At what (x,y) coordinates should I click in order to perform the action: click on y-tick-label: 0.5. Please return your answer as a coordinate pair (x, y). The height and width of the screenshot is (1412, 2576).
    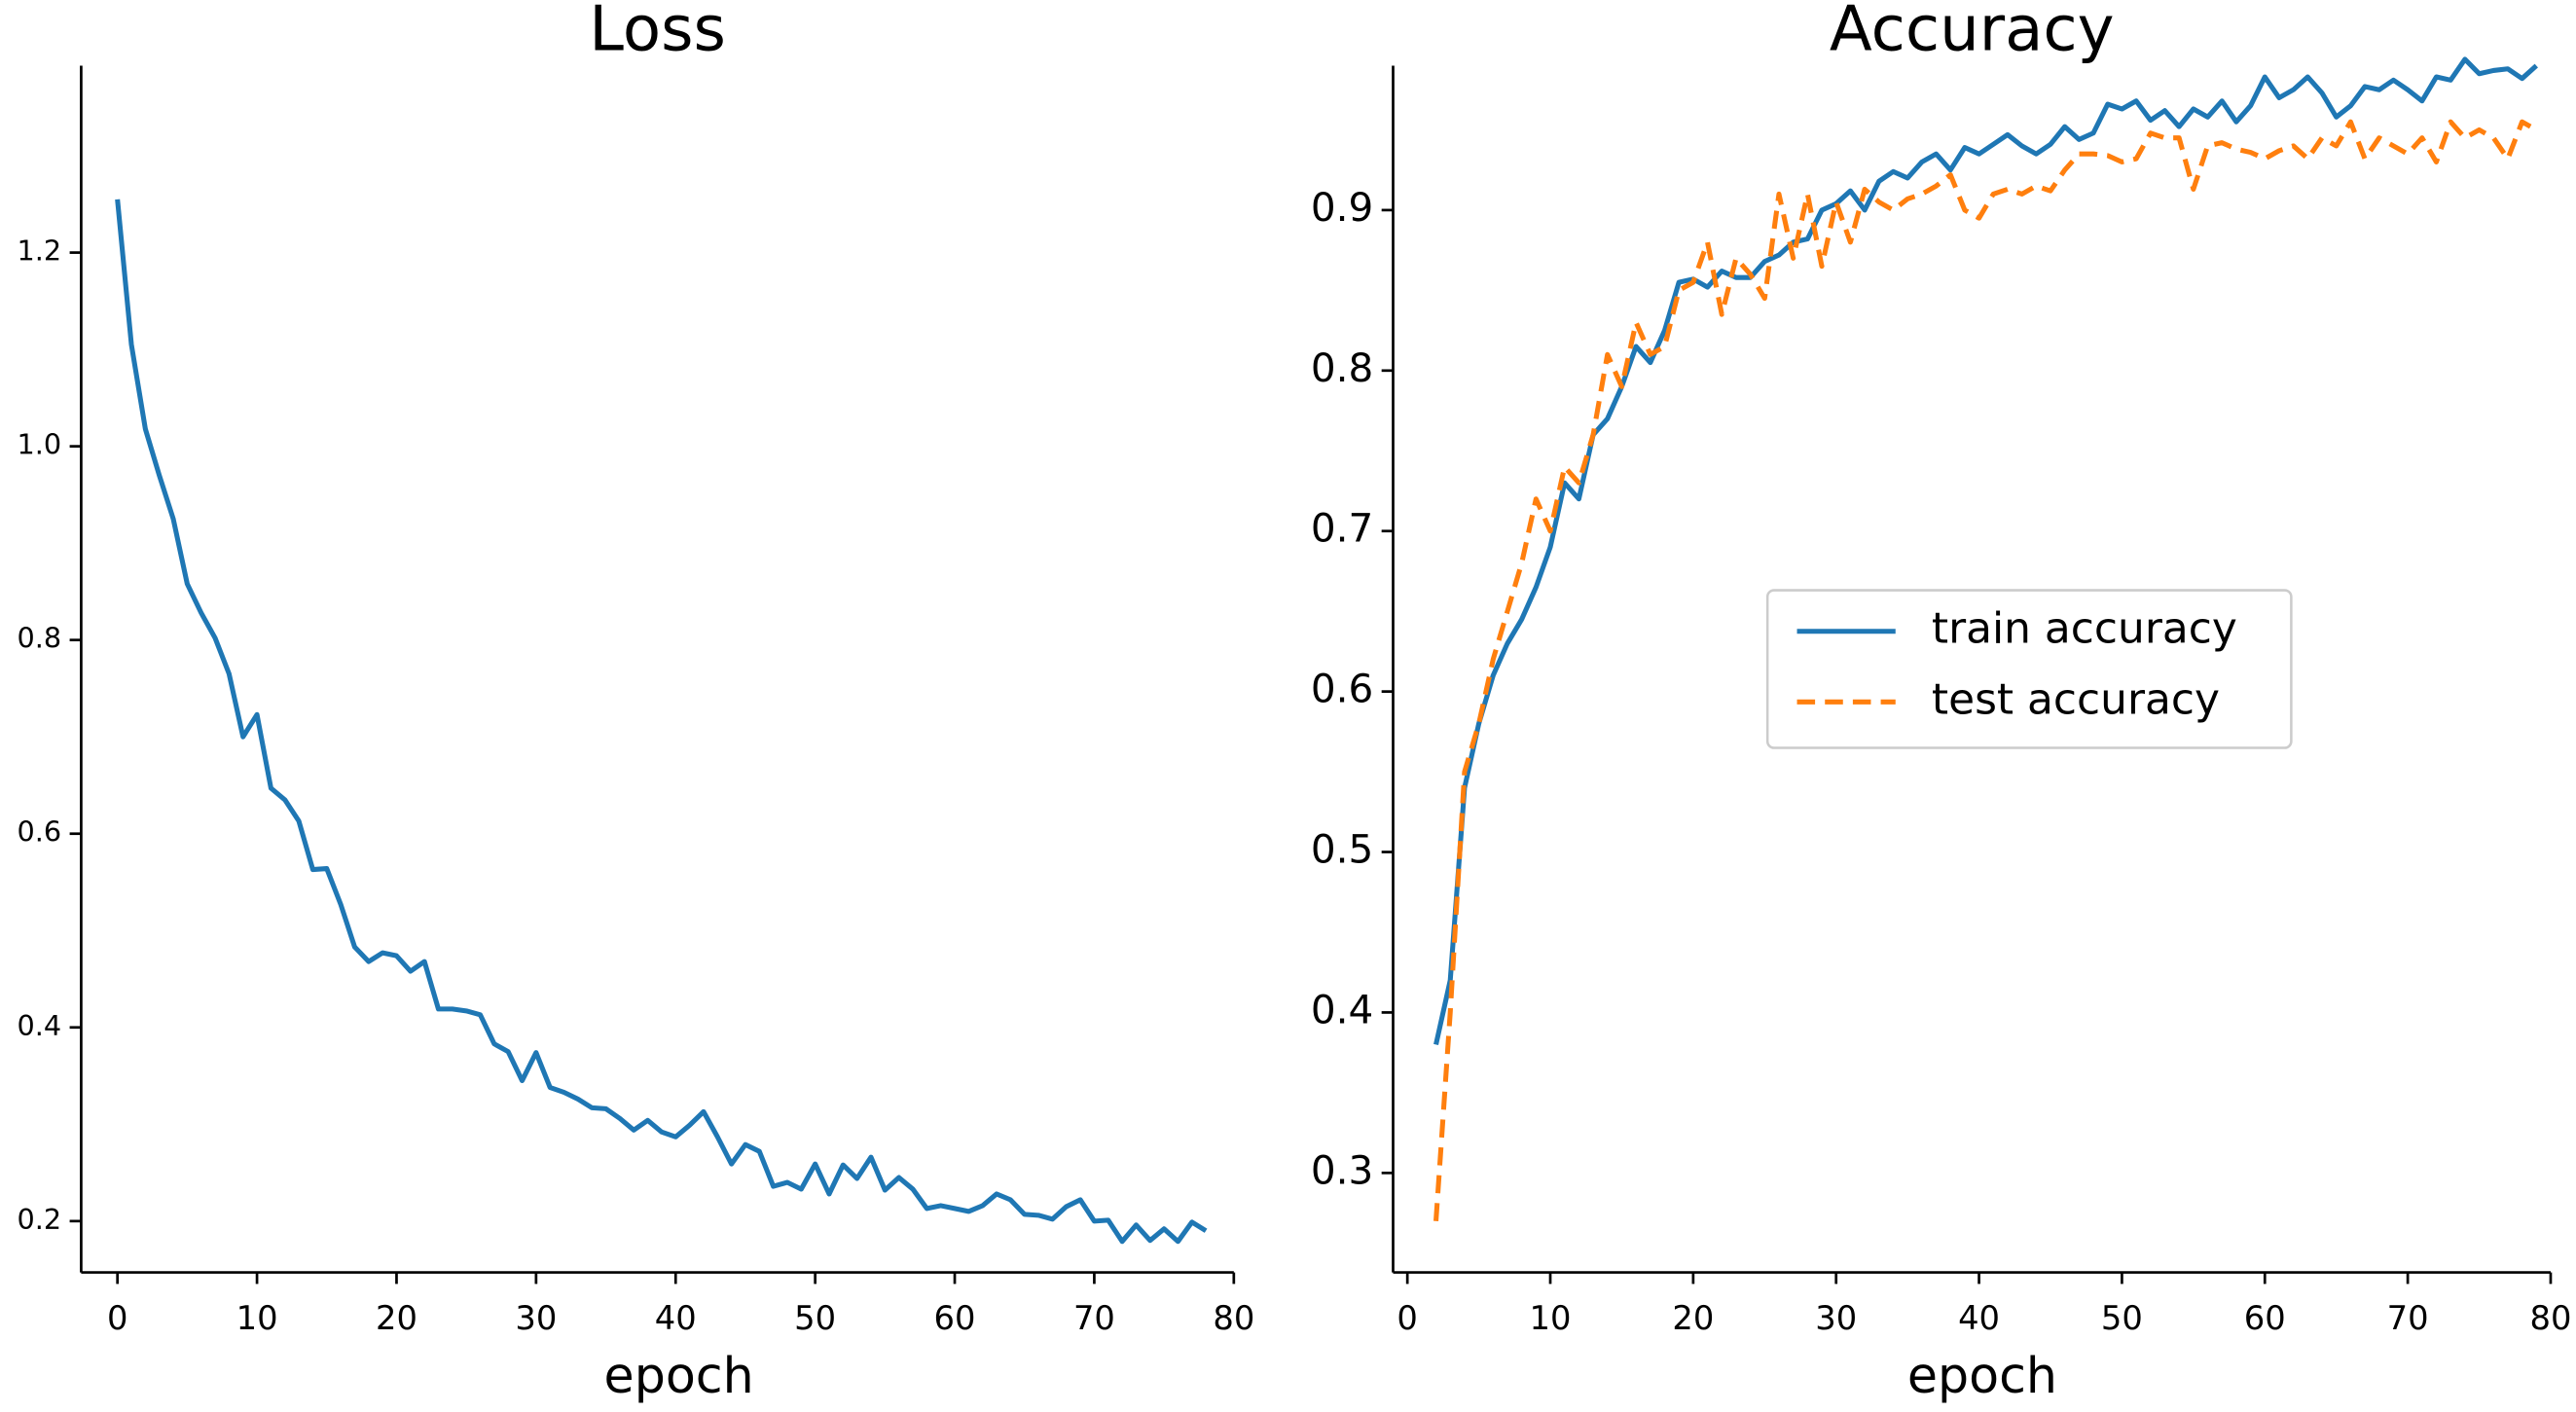
    Looking at the image, I should click on (1342, 849).